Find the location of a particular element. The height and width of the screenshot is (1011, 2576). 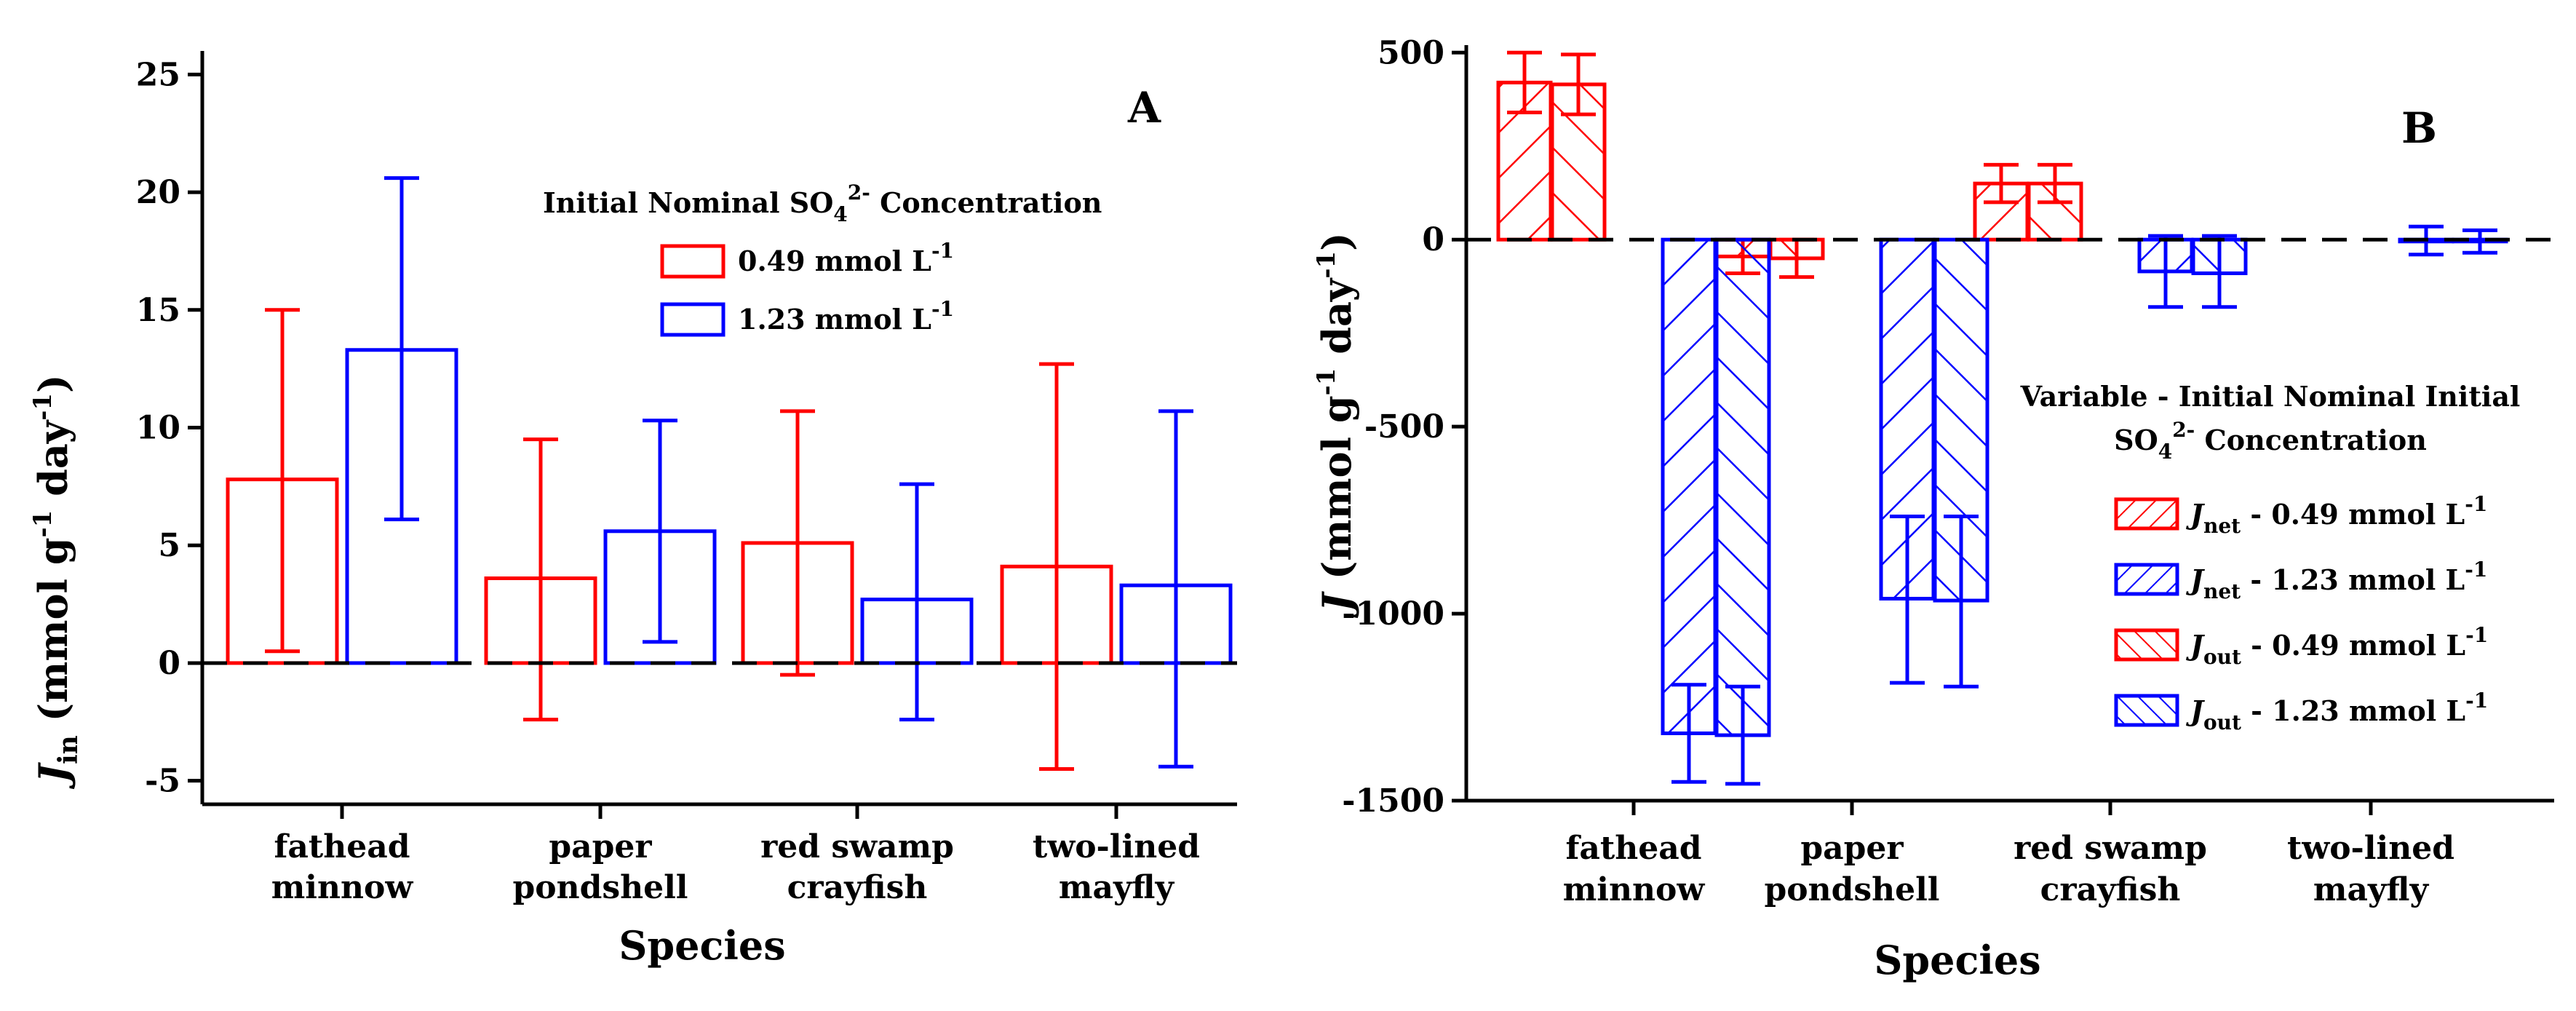

panel-b-label: B is located at coordinates (2419, 128).